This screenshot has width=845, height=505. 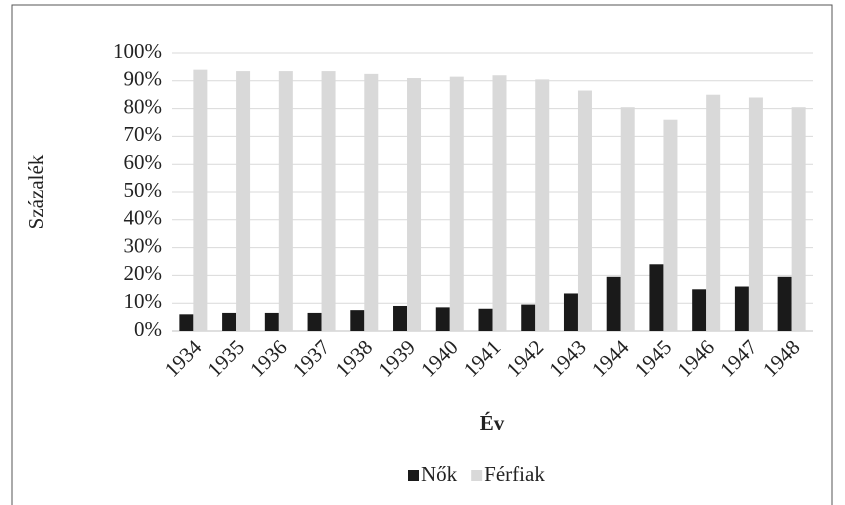 What do you see at coordinates (525, 358) in the screenshot?
I see `x-tick-label: 1942` at bounding box center [525, 358].